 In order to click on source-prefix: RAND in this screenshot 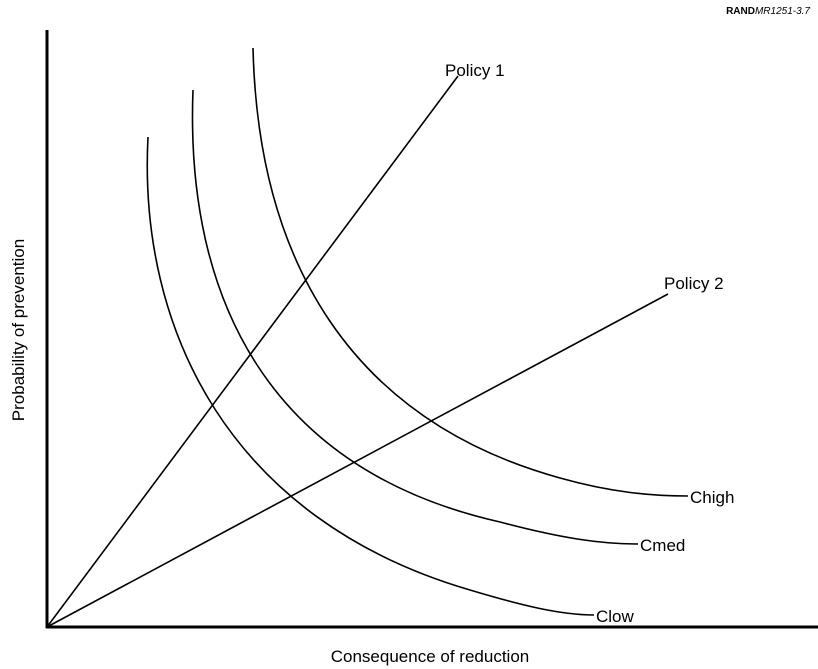, I will do `click(740, 11)`.